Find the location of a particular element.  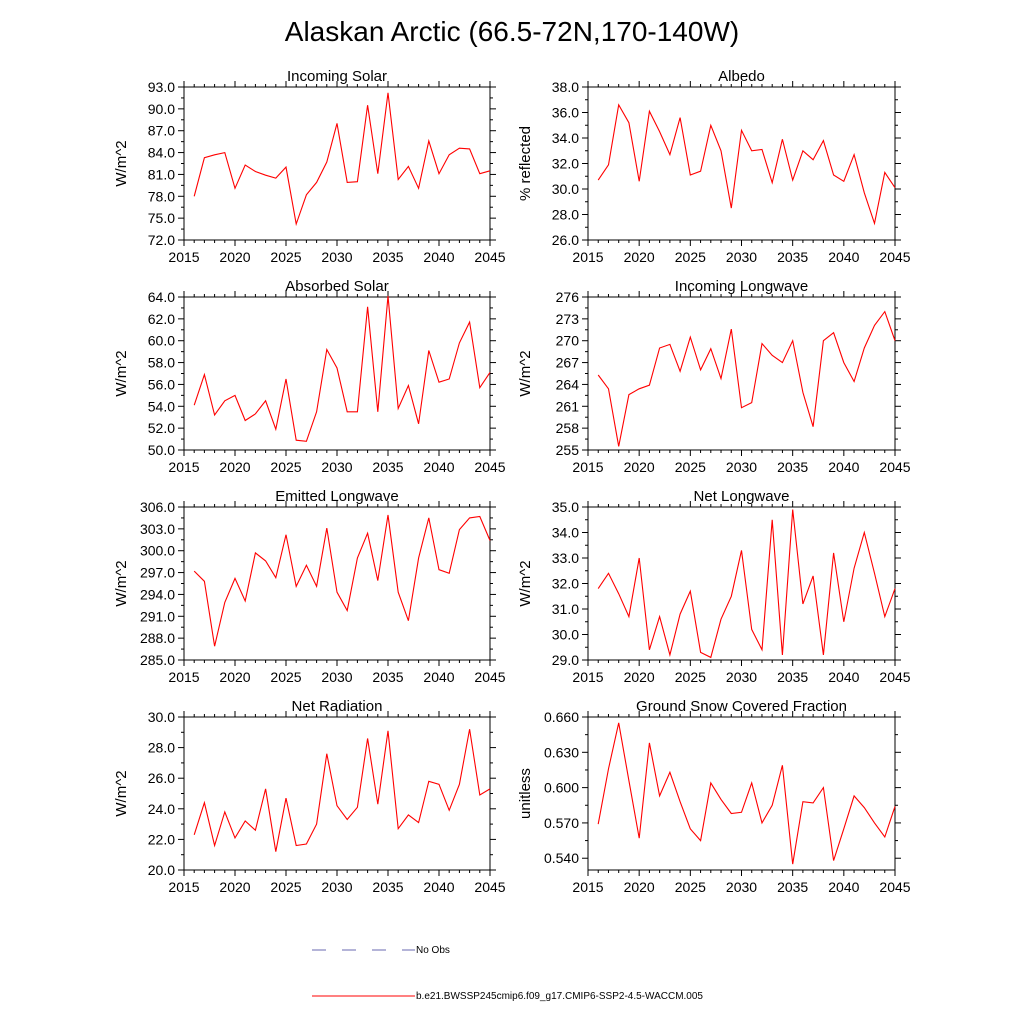

y-tick-label: 303.0 is located at coordinates (157, 529).